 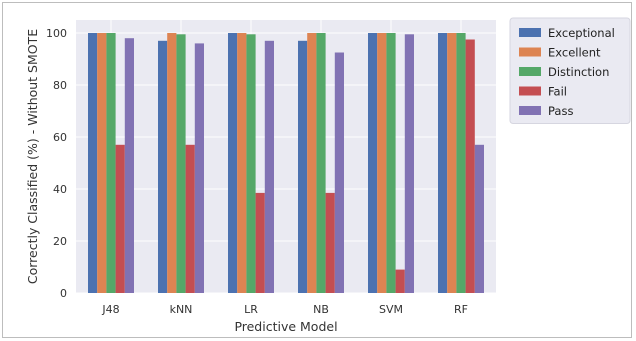 I want to click on x-tick-label: LR, so click(x=251, y=309).